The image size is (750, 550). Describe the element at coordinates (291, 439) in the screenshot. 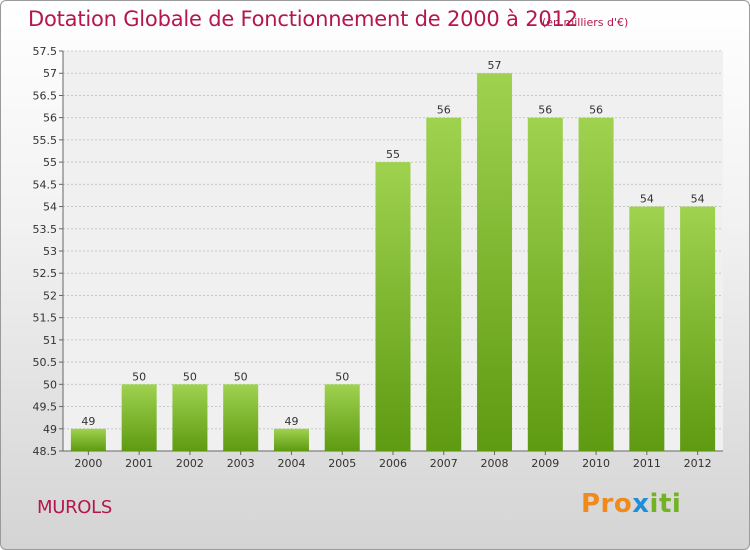

I see `bar-2004` at that location.